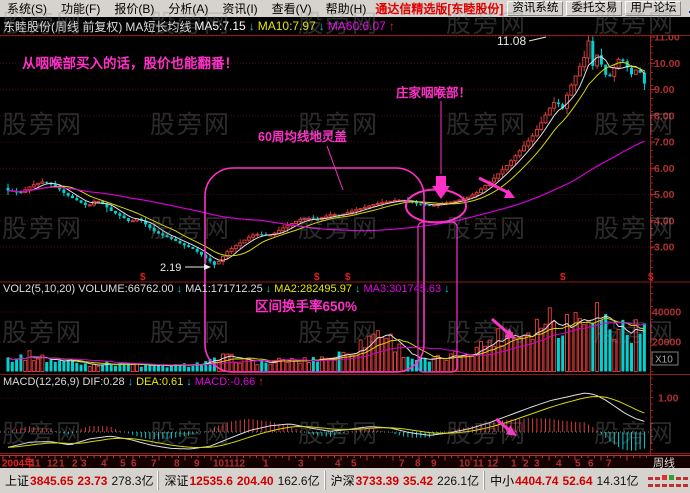  Describe the element at coordinates (306, 306) in the screenshot. I see `svg-text: 区间换手率650%` at that location.